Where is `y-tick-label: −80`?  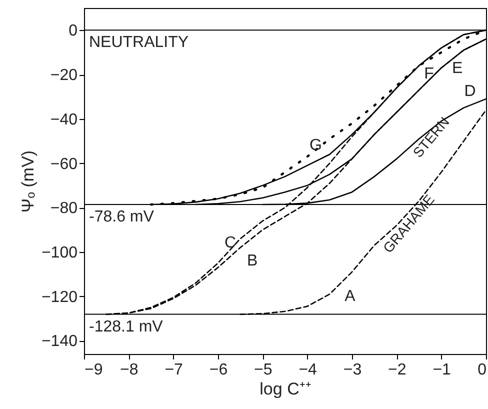
y-tick-label: −80 is located at coordinates (64, 209).